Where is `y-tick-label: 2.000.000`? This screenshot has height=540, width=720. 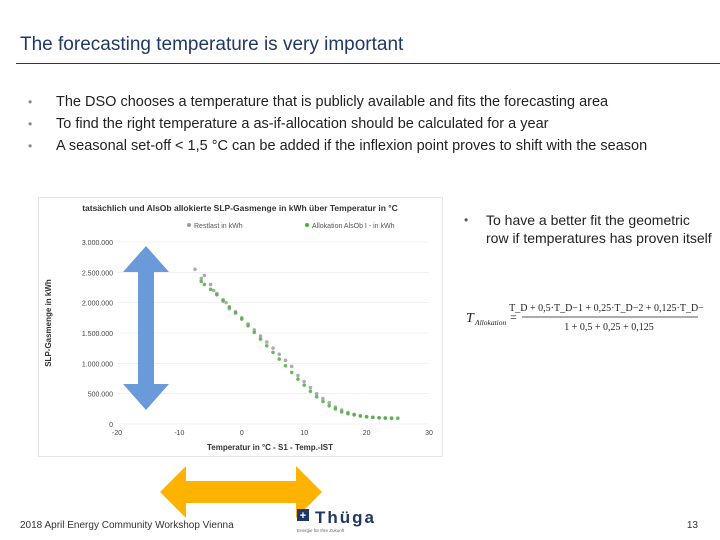
y-tick-label: 2.000.000 is located at coordinates (97, 304).